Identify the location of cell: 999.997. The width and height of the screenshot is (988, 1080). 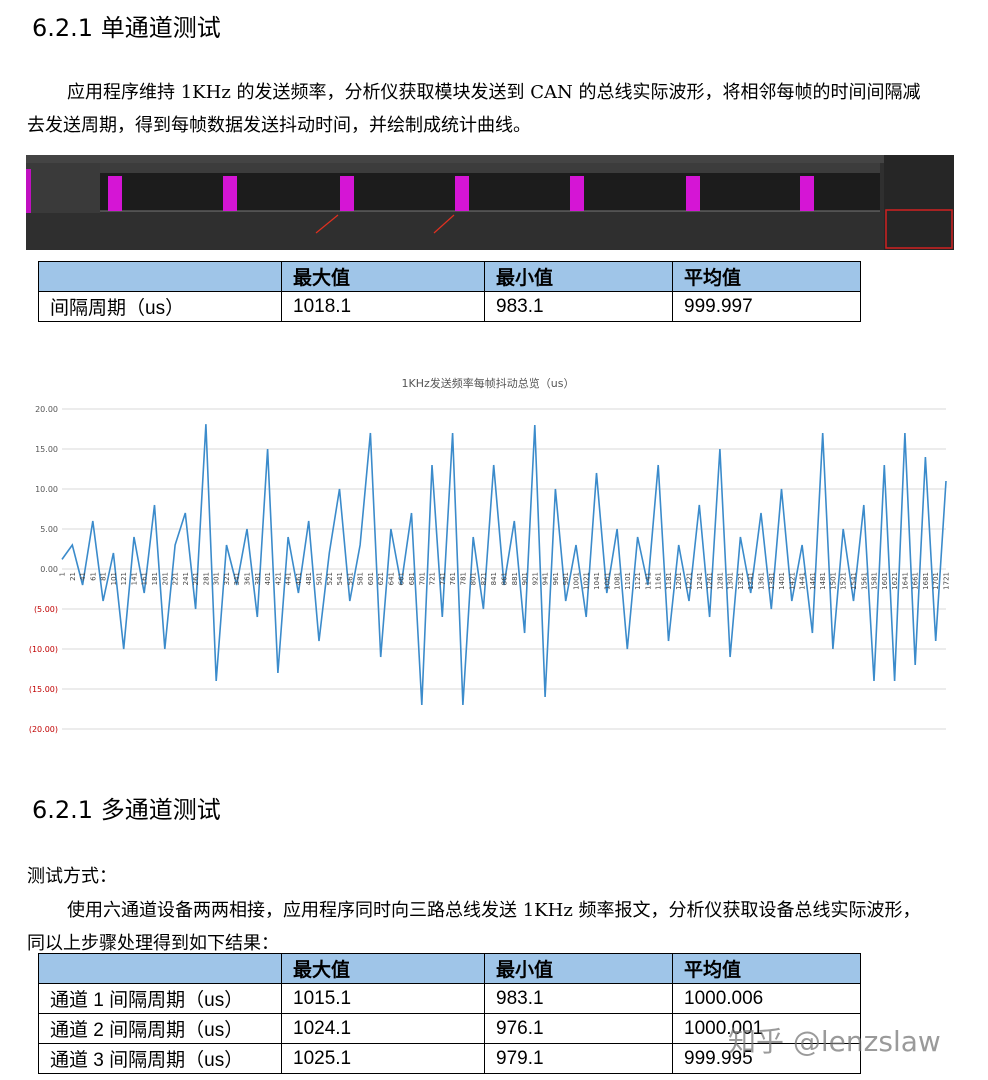
(766, 306).